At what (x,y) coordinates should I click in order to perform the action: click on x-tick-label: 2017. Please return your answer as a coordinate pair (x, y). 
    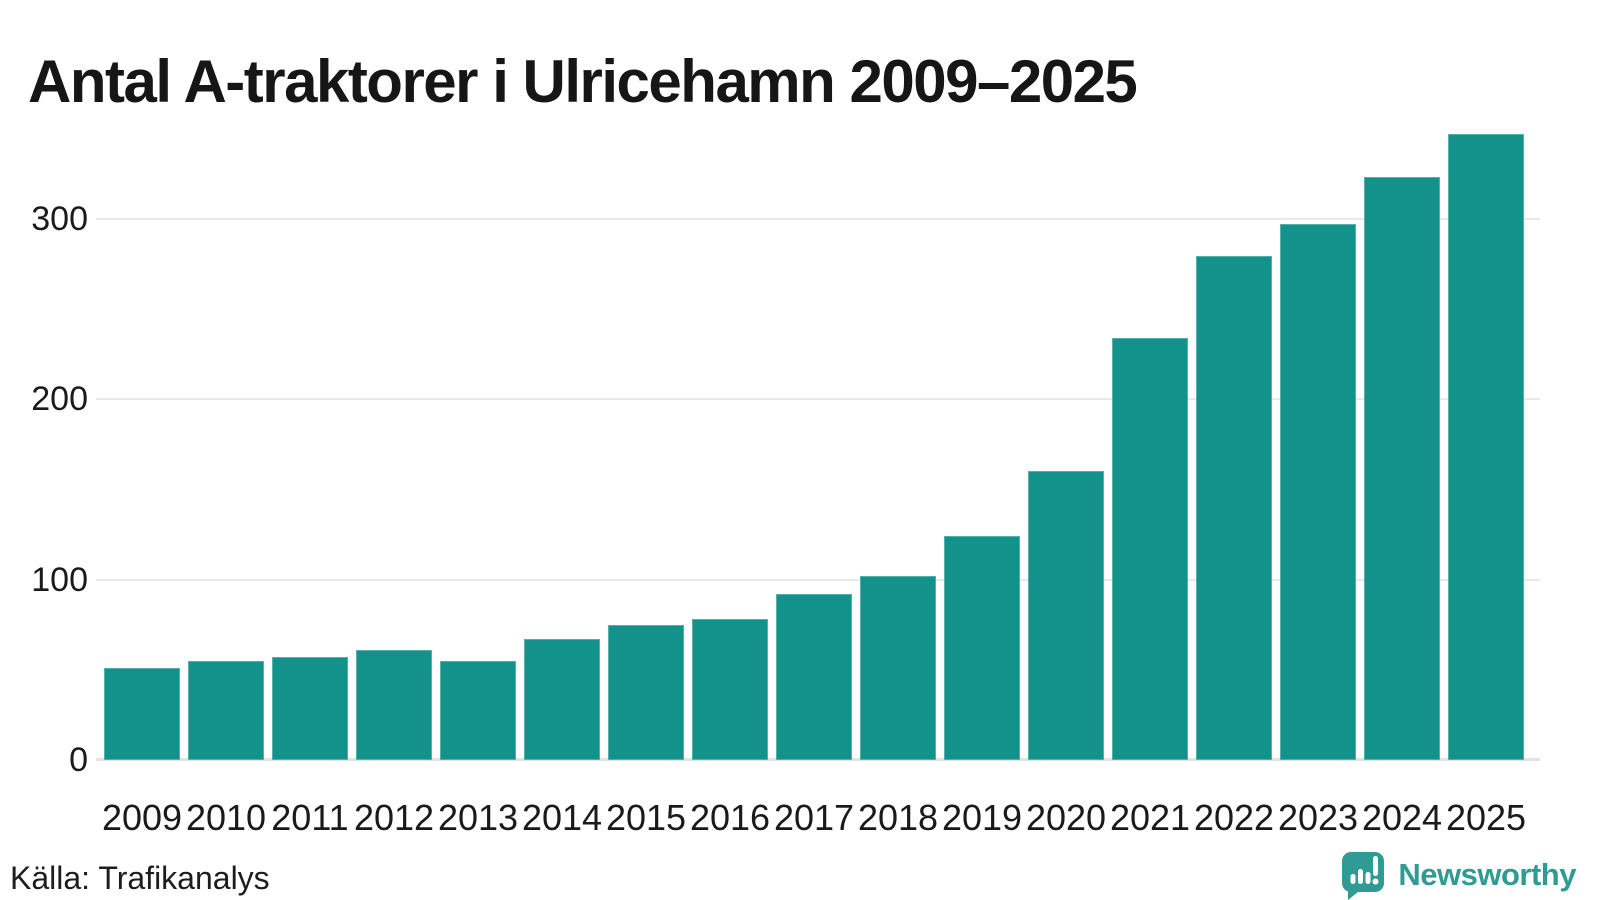
    Looking at the image, I should click on (814, 817).